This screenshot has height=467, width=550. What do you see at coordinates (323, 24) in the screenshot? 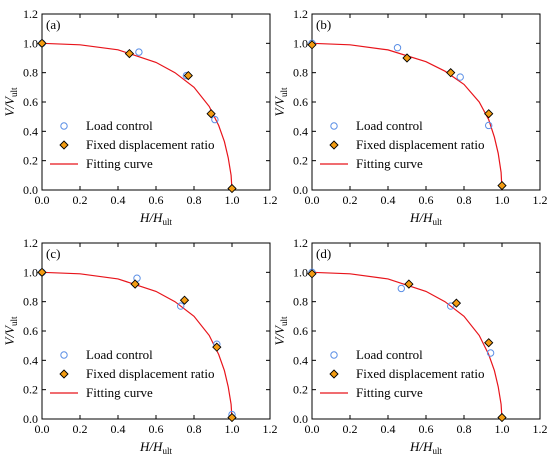
I see `panel-label: (b)` at bounding box center [323, 24].